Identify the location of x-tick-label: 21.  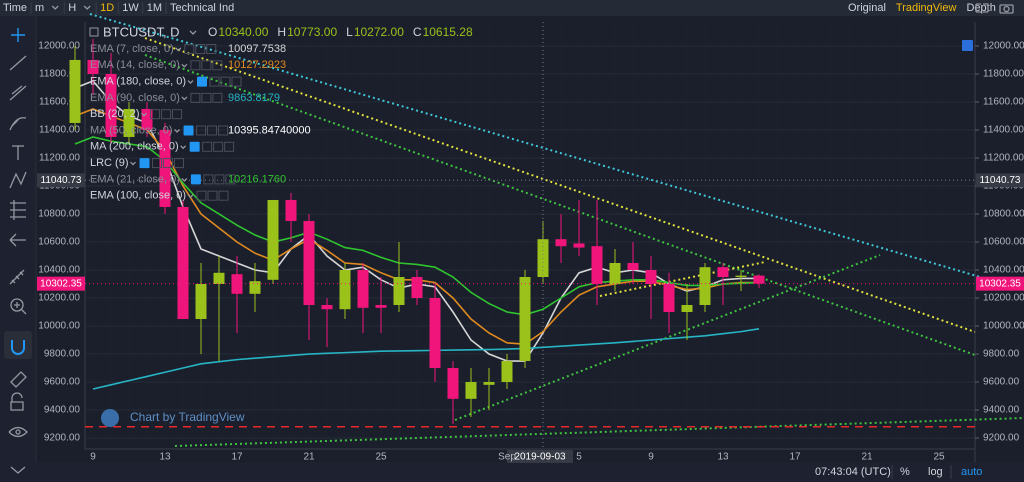
(867, 457).